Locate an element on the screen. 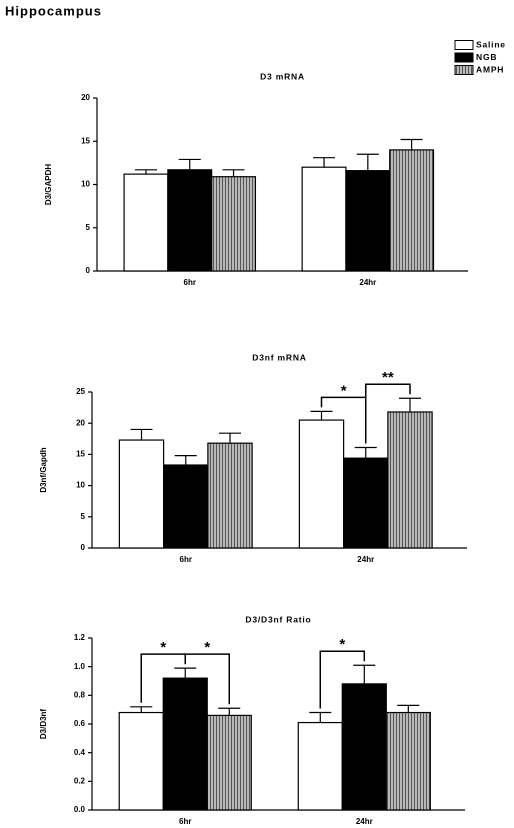  y-tick-label: 0.6 is located at coordinates (80, 723).